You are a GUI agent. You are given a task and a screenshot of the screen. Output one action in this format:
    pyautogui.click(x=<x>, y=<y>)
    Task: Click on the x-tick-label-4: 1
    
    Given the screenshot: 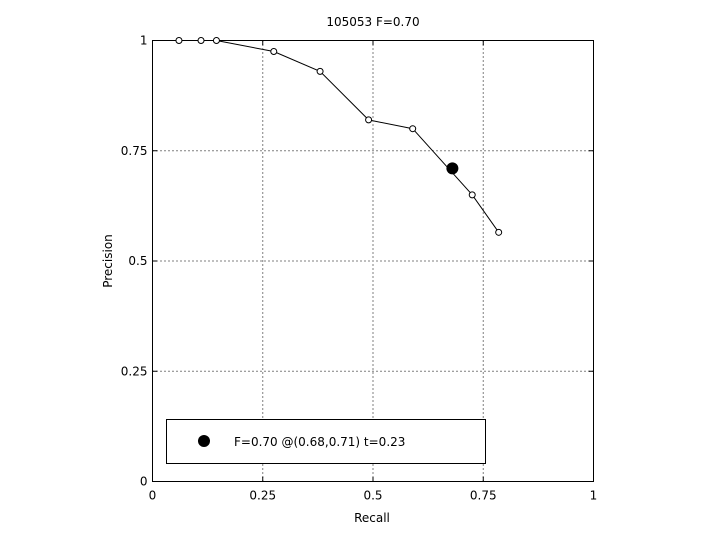 What is the action you would take?
    pyautogui.click(x=594, y=496)
    